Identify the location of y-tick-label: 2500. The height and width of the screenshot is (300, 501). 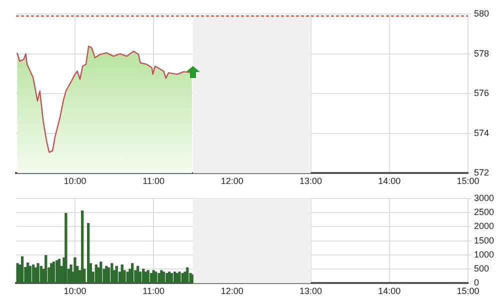
(484, 212).